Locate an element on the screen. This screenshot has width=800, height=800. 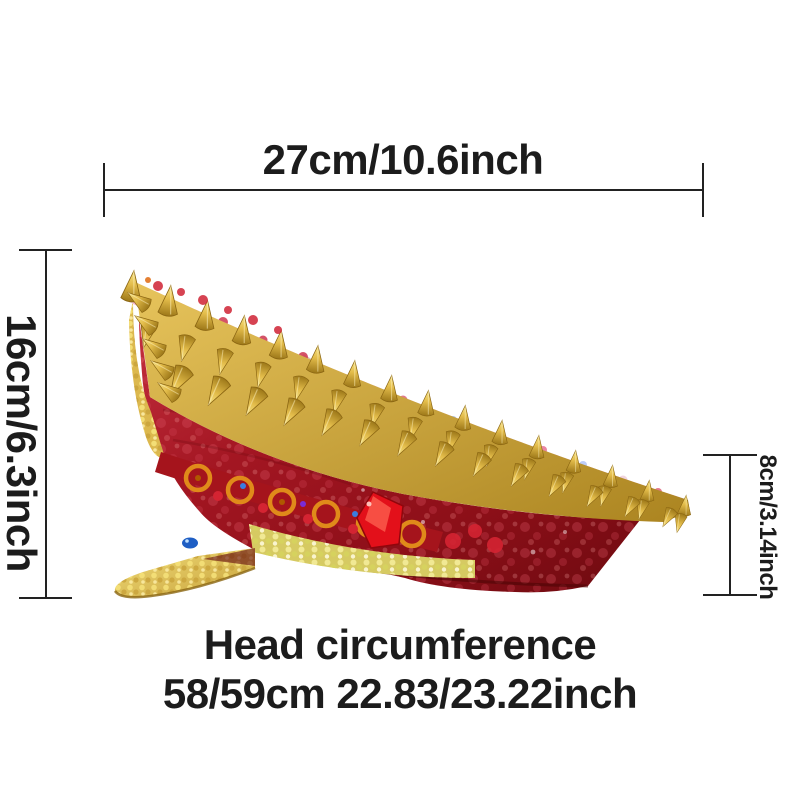
left-height-dimension-line is located at coordinates (46, 424).